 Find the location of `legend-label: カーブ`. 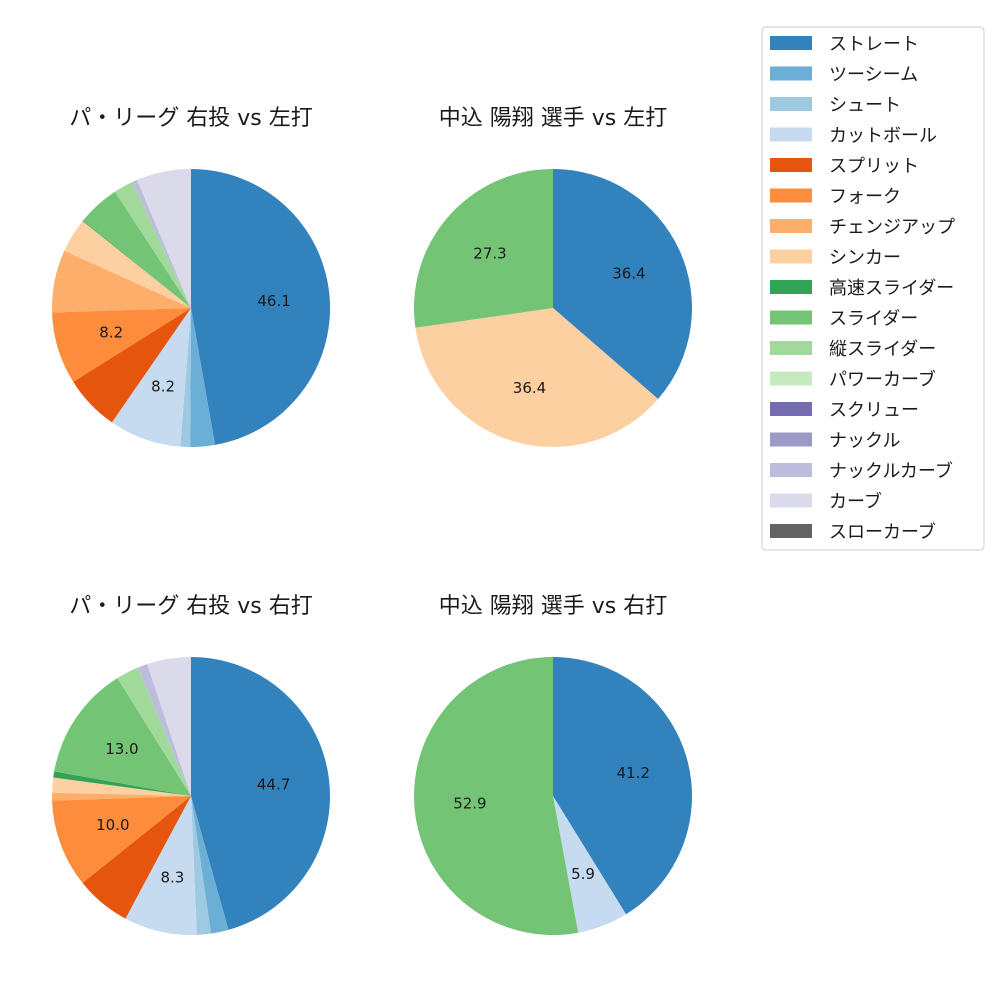

legend-label: カーブ is located at coordinates (855, 502).